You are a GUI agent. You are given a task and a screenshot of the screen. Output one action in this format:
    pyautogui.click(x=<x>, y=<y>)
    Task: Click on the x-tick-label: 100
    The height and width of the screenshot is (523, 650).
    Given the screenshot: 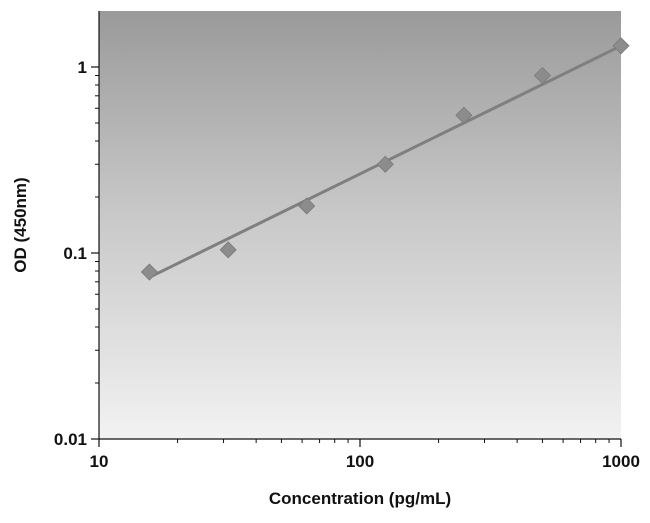 What is the action you would take?
    pyautogui.click(x=360, y=461)
    